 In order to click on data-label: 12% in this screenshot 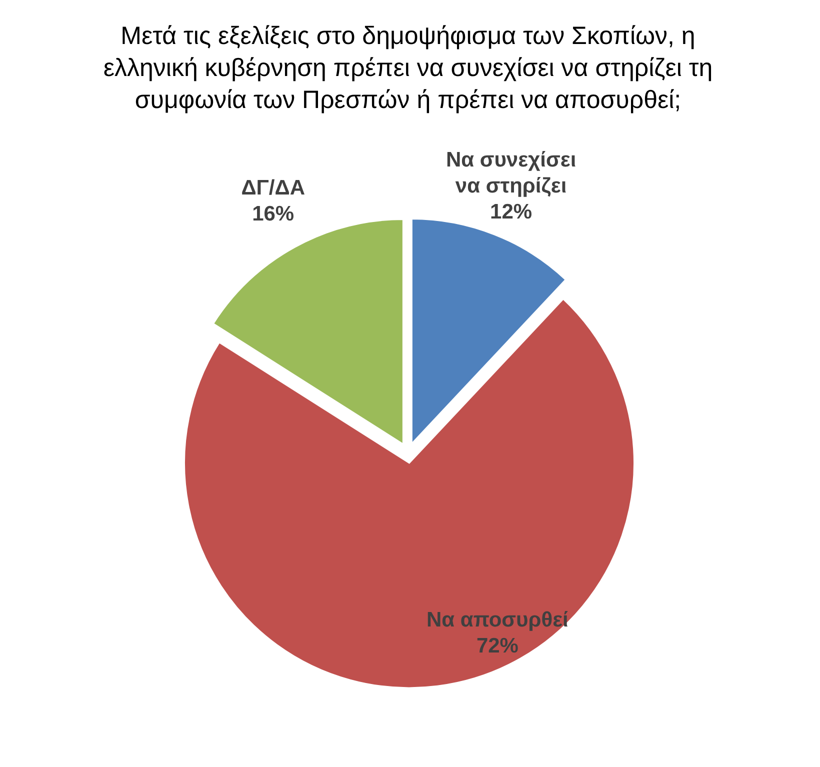, I will do `click(511, 212)`.